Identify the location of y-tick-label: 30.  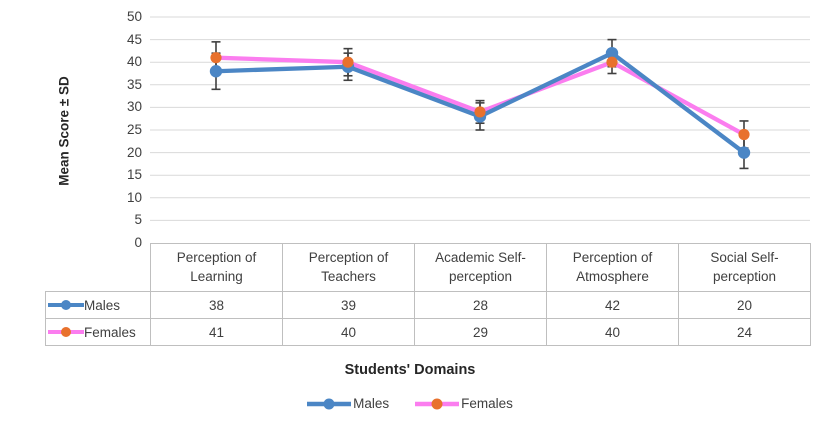
(134, 107).